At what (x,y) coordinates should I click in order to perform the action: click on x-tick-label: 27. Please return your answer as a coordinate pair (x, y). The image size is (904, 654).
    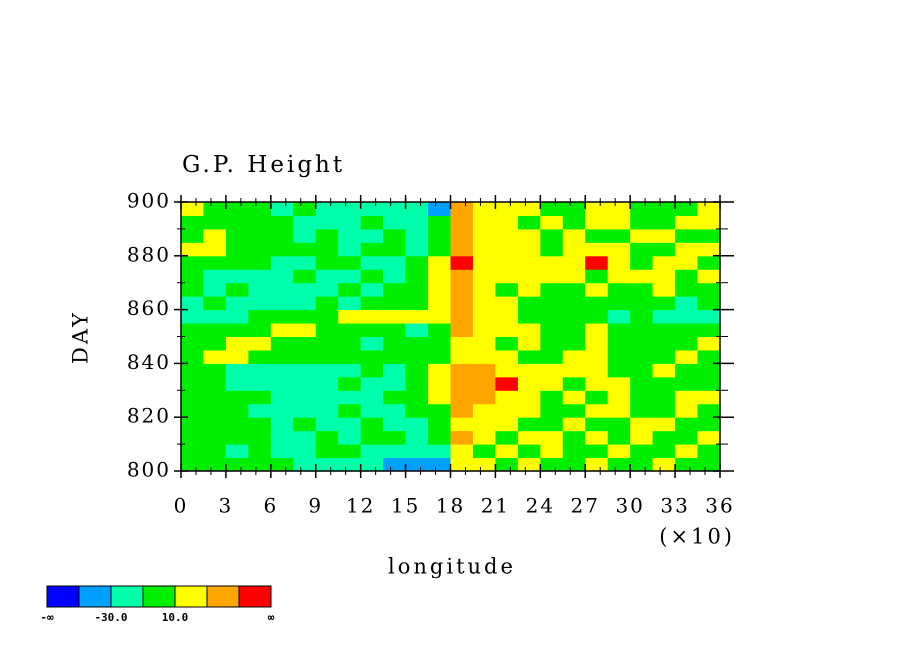
    Looking at the image, I should click on (585, 506).